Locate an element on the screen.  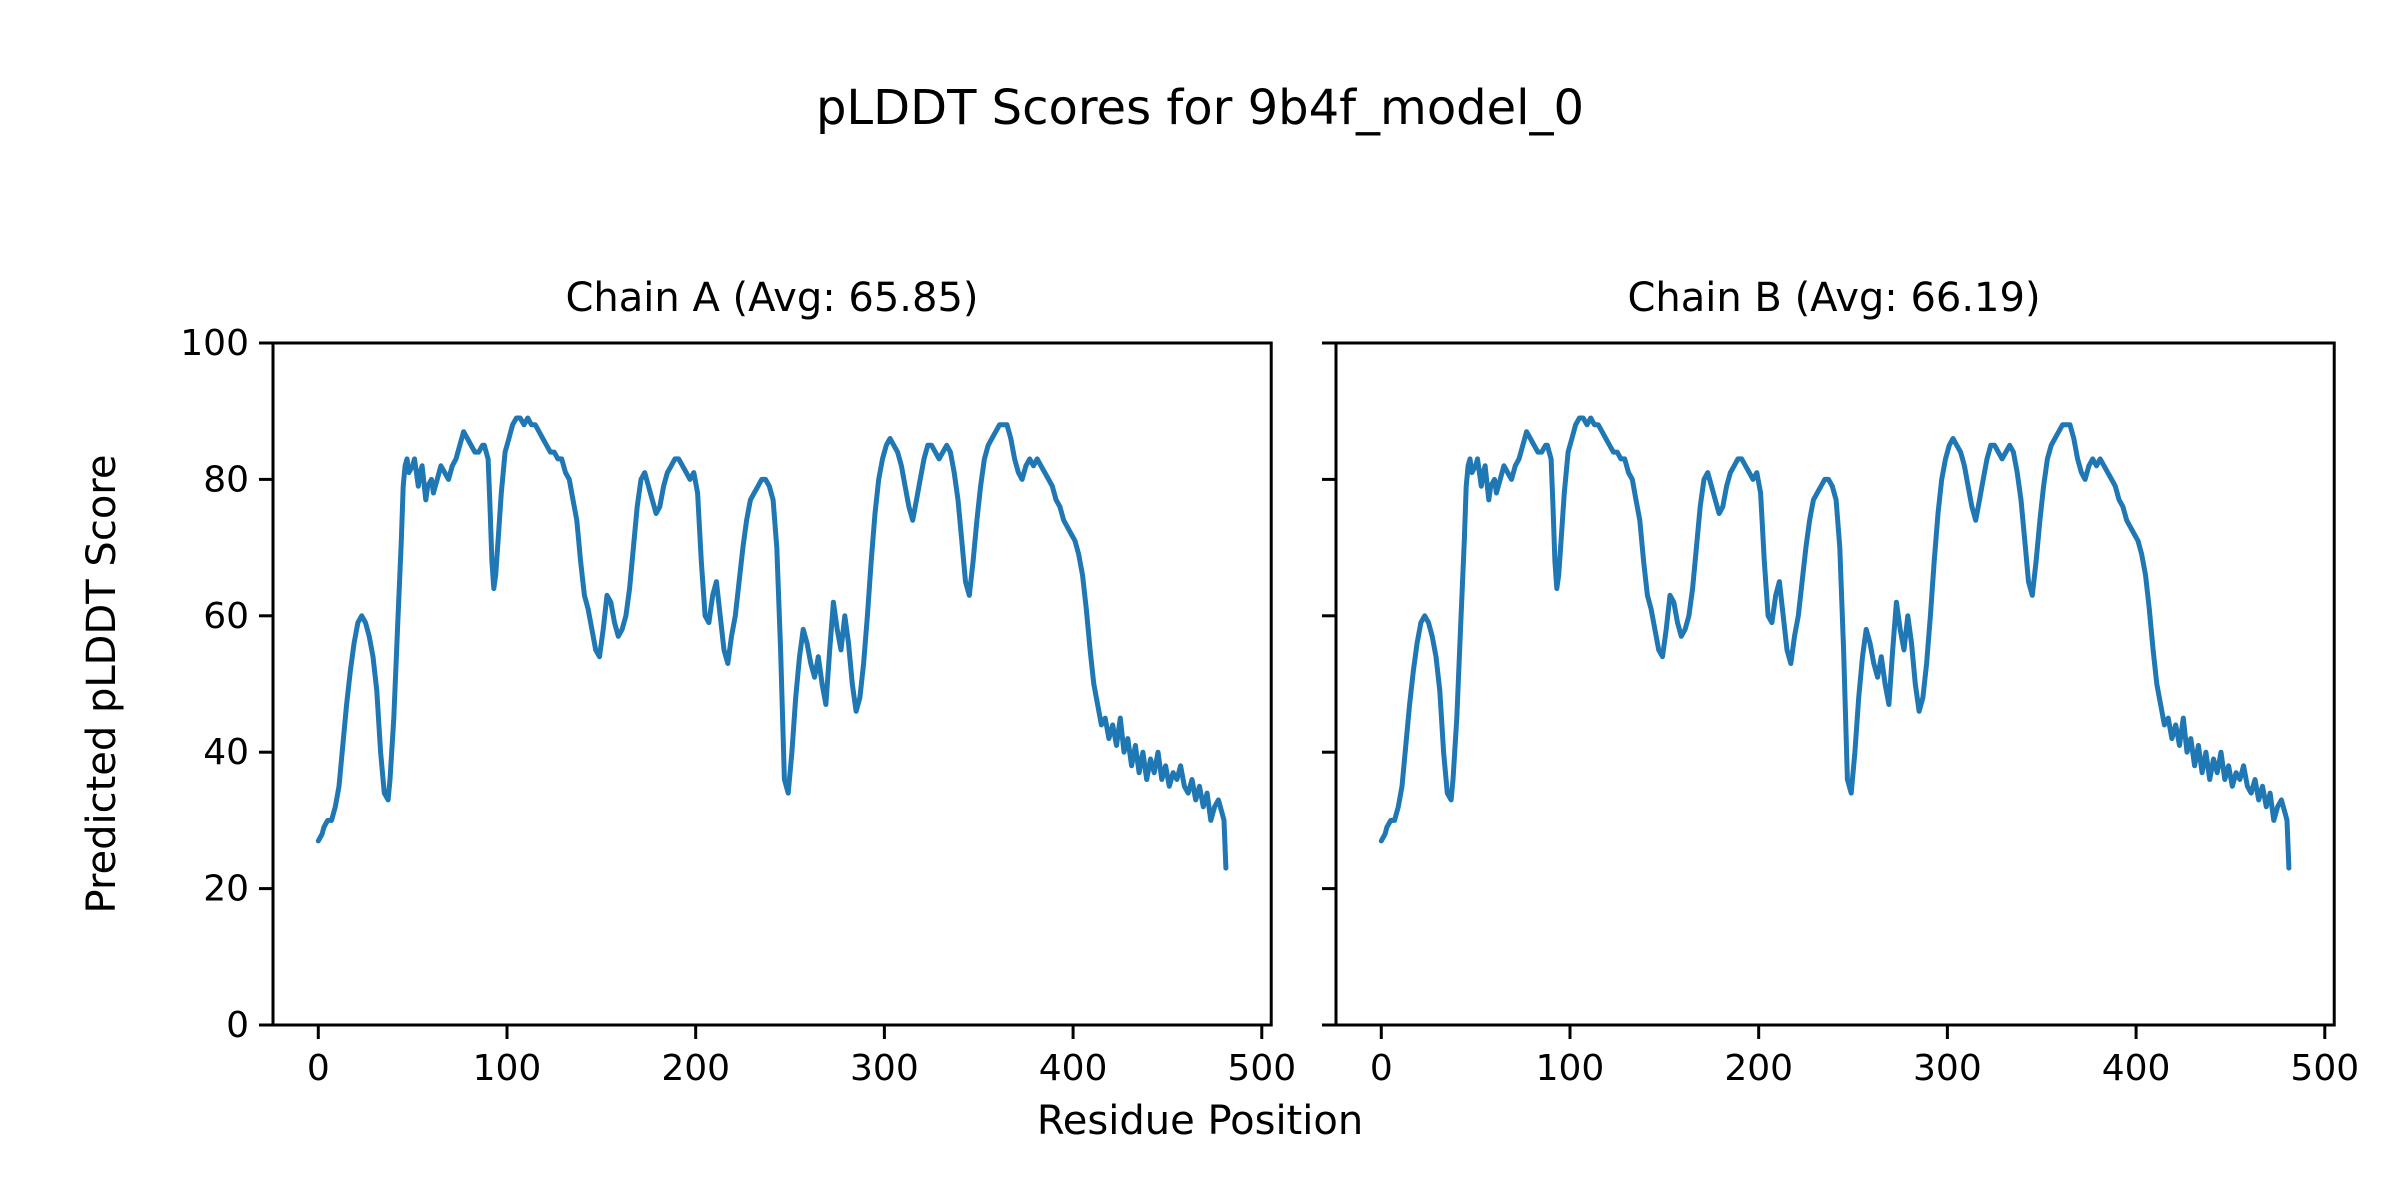
chain-a-subplot-title: Chain A (Avg: 65.85) is located at coordinates (772, 298).